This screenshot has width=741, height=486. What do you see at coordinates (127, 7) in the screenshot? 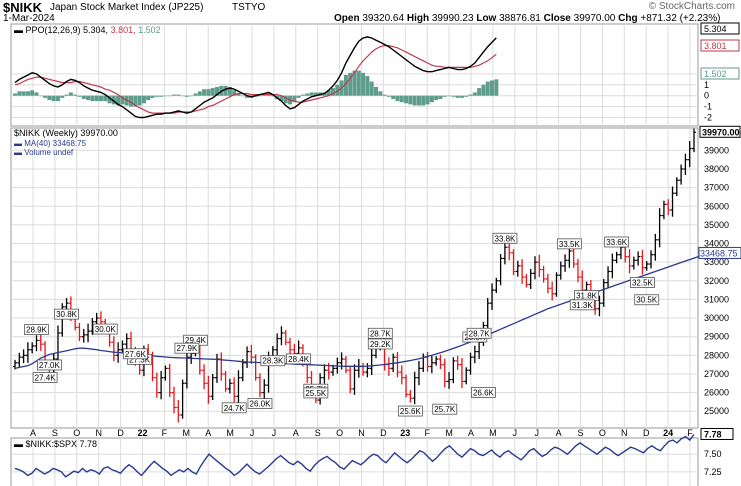
I see `index-name: Japan Stock Market Index (JP225)` at bounding box center [127, 7].